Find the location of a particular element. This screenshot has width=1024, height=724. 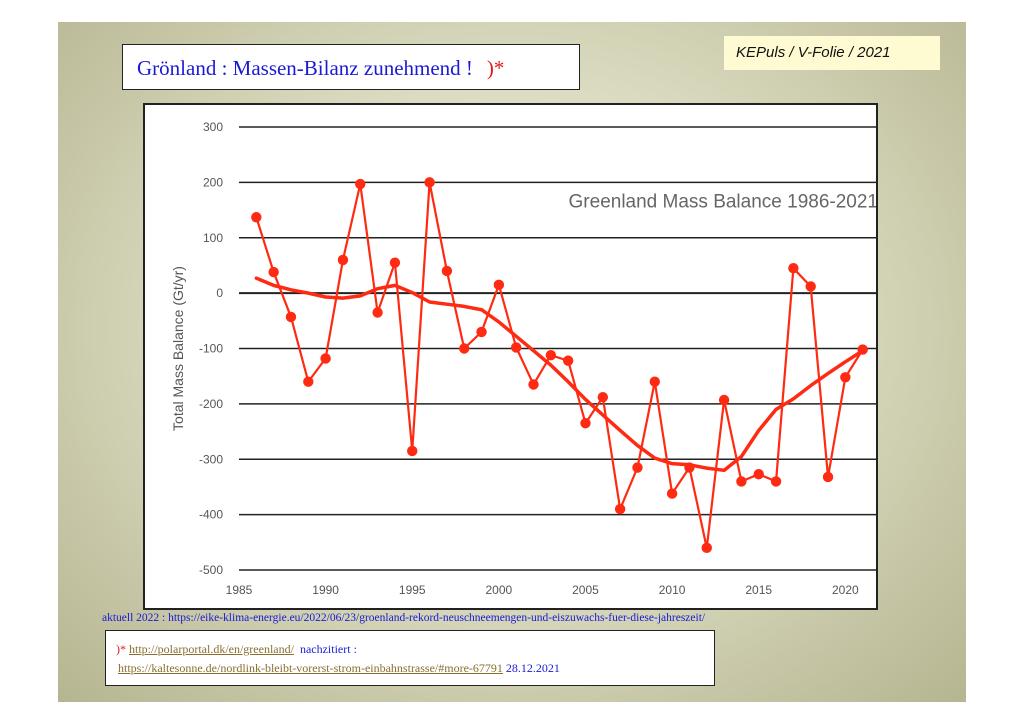

x-tick-label: 1990 is located at coordinates (325, 590).